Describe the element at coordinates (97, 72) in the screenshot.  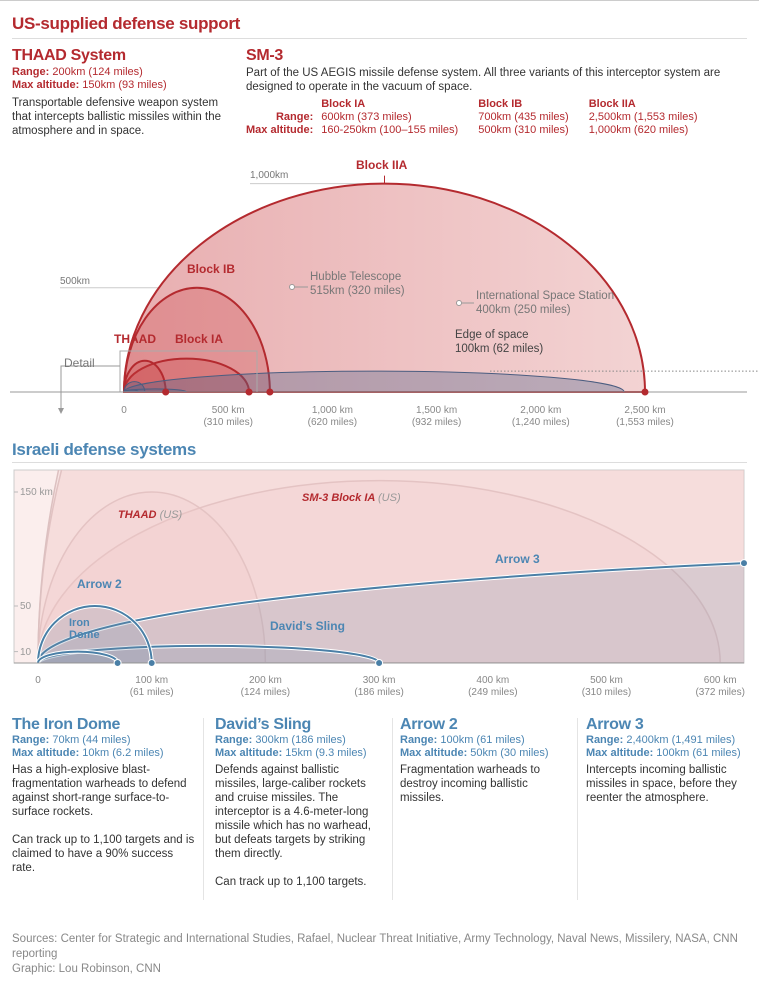
I see `range-value: 200km (124 miles)` at that location.